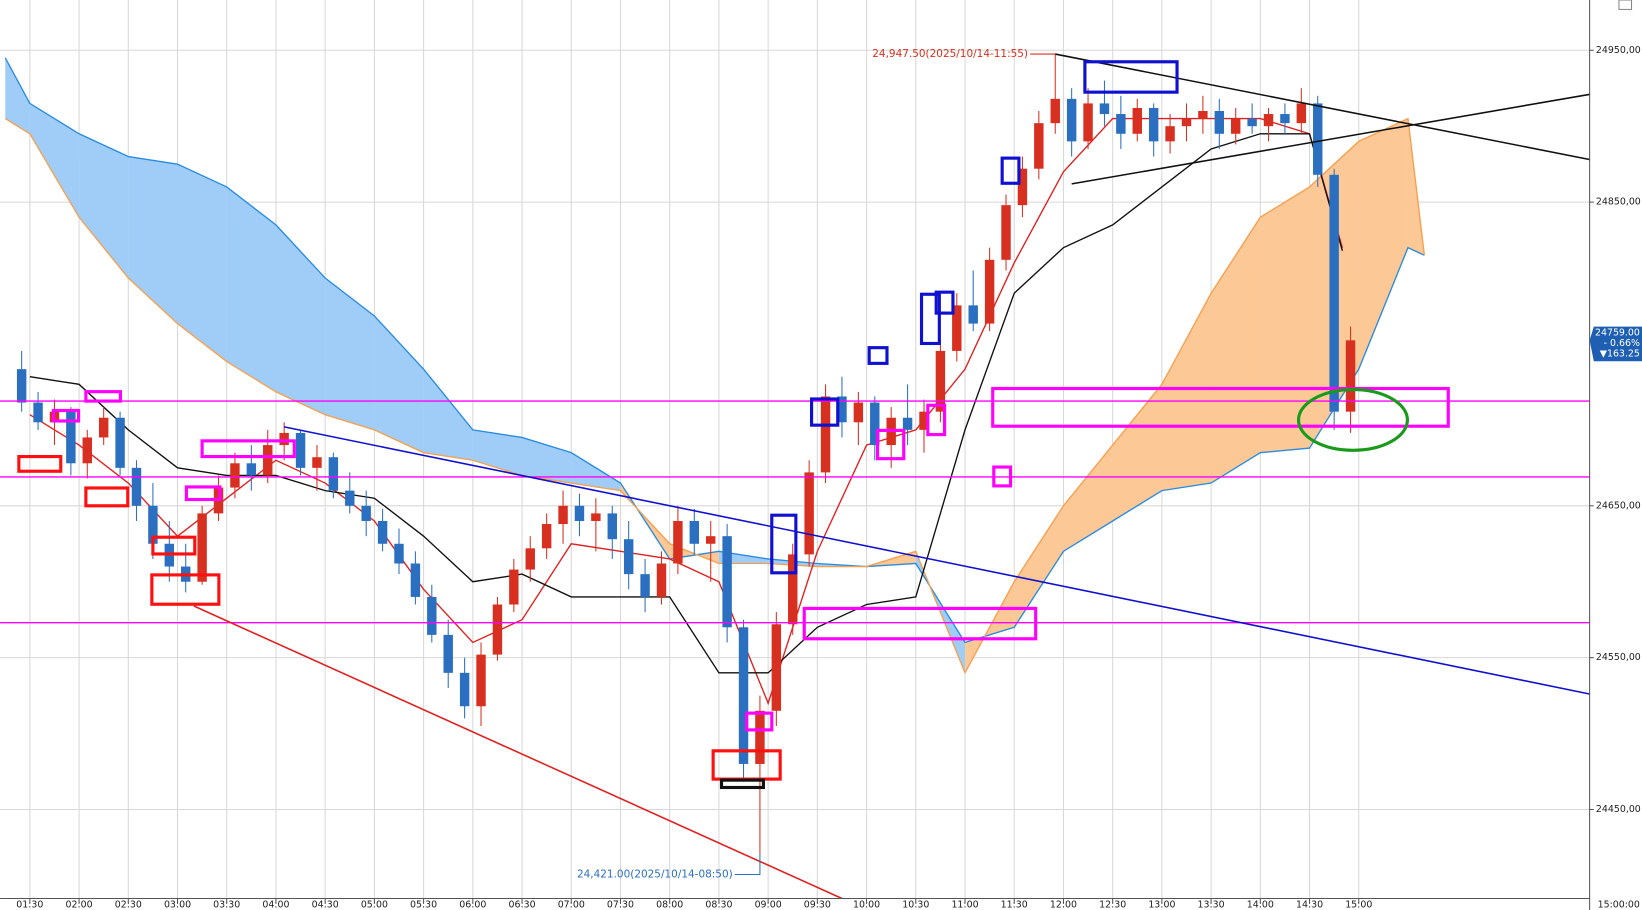 The image size is (1642, 910). I want to click on x-tick-label: 12:30, so click(1112, 904).